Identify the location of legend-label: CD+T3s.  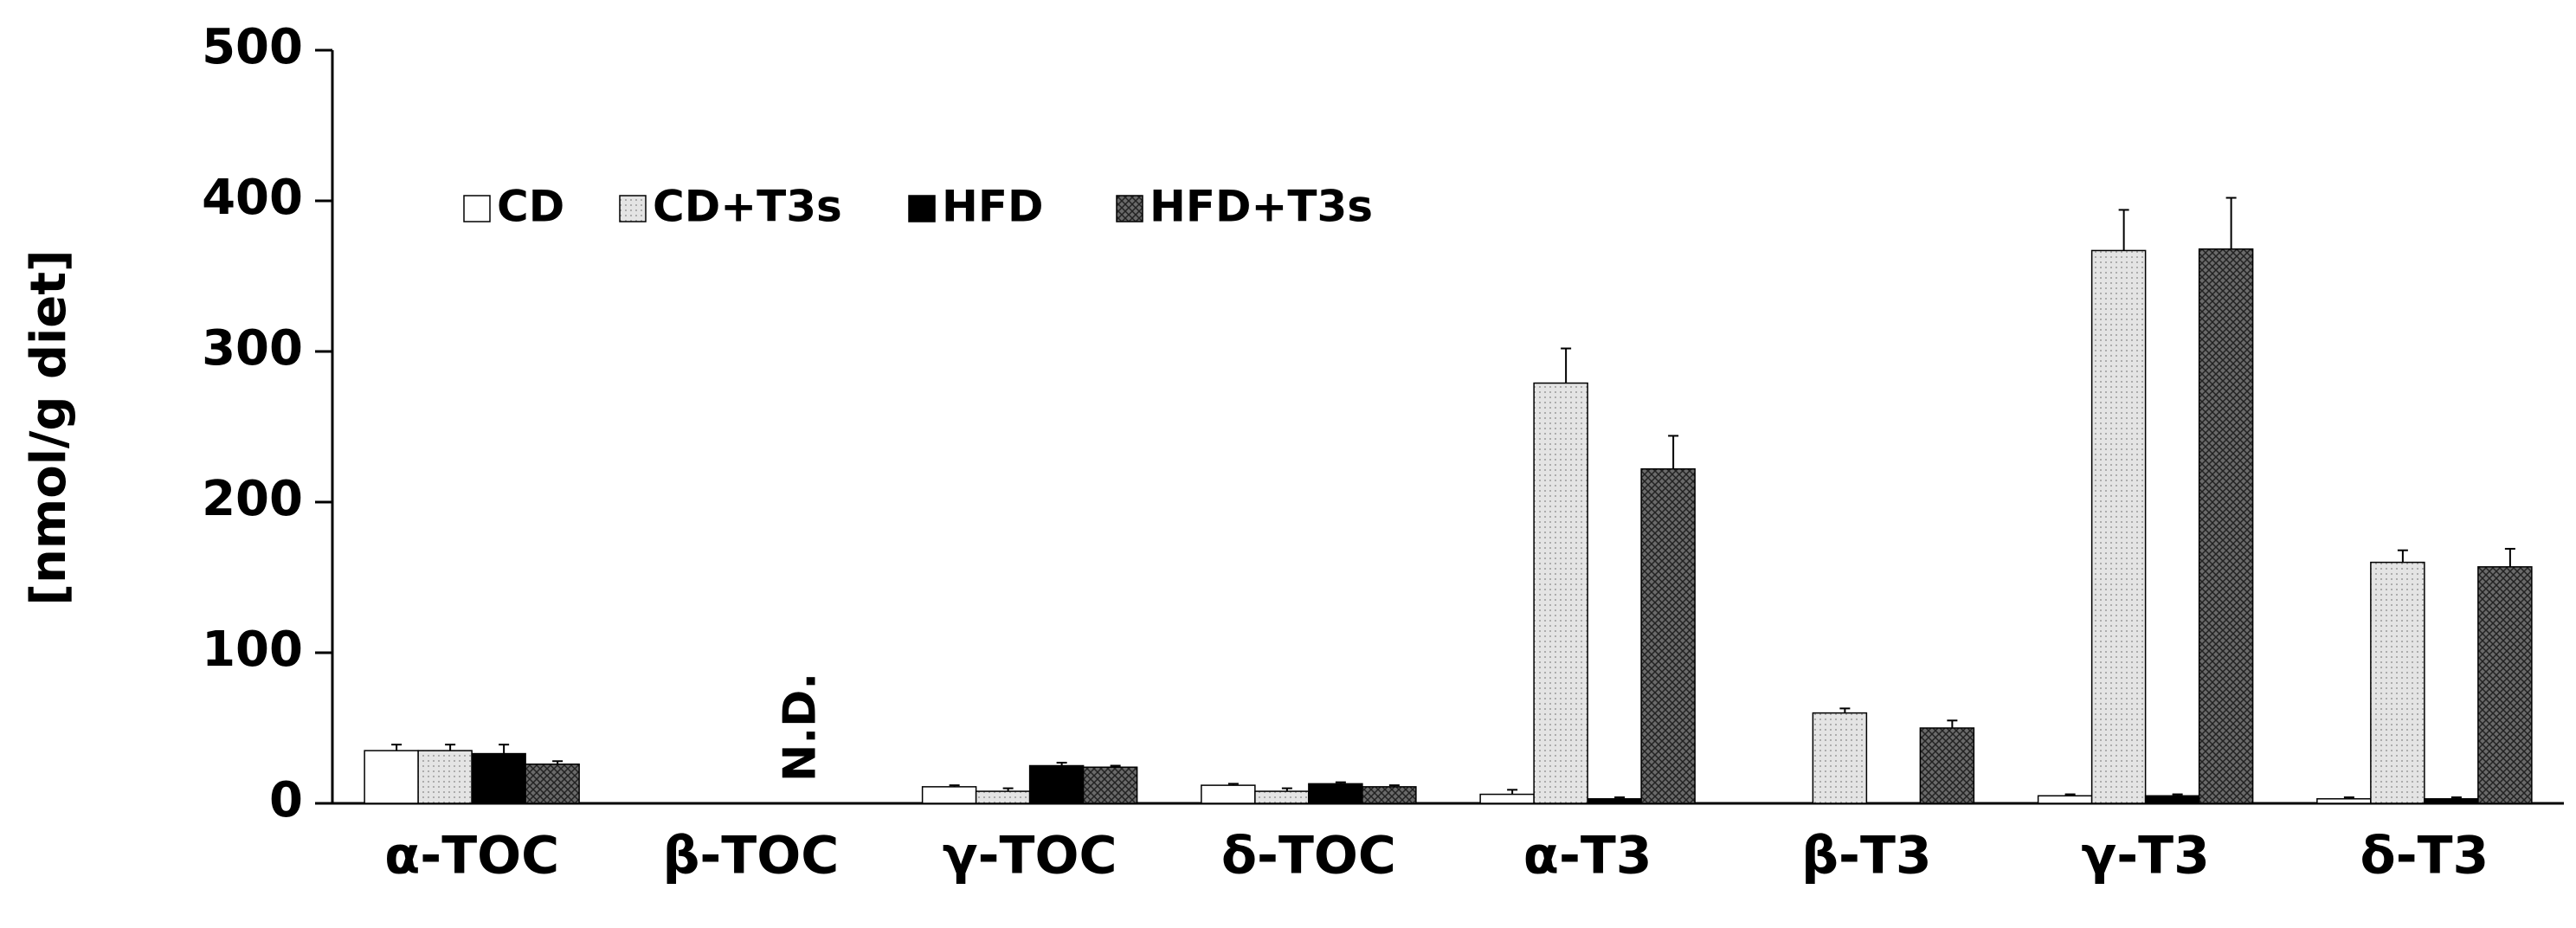
(747, 207).